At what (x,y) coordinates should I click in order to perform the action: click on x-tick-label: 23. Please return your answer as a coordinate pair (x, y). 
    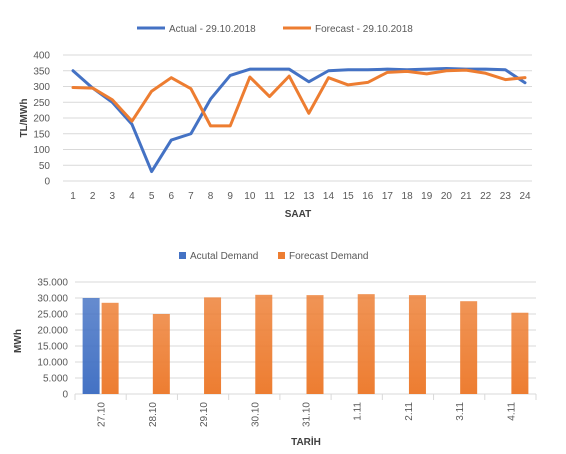
    Looking at the image, I should click on (506, 196).